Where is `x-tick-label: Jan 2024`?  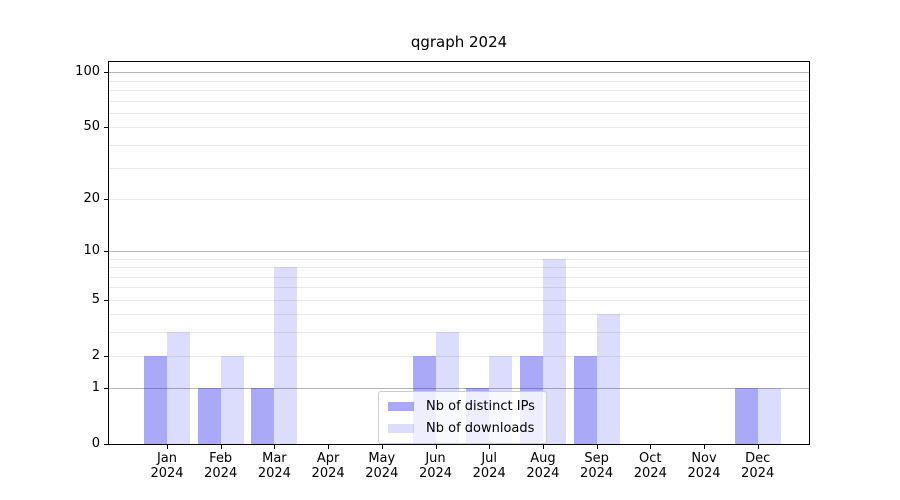
x-tick-label: Jan 2024 is located at coordinates (167, 466).